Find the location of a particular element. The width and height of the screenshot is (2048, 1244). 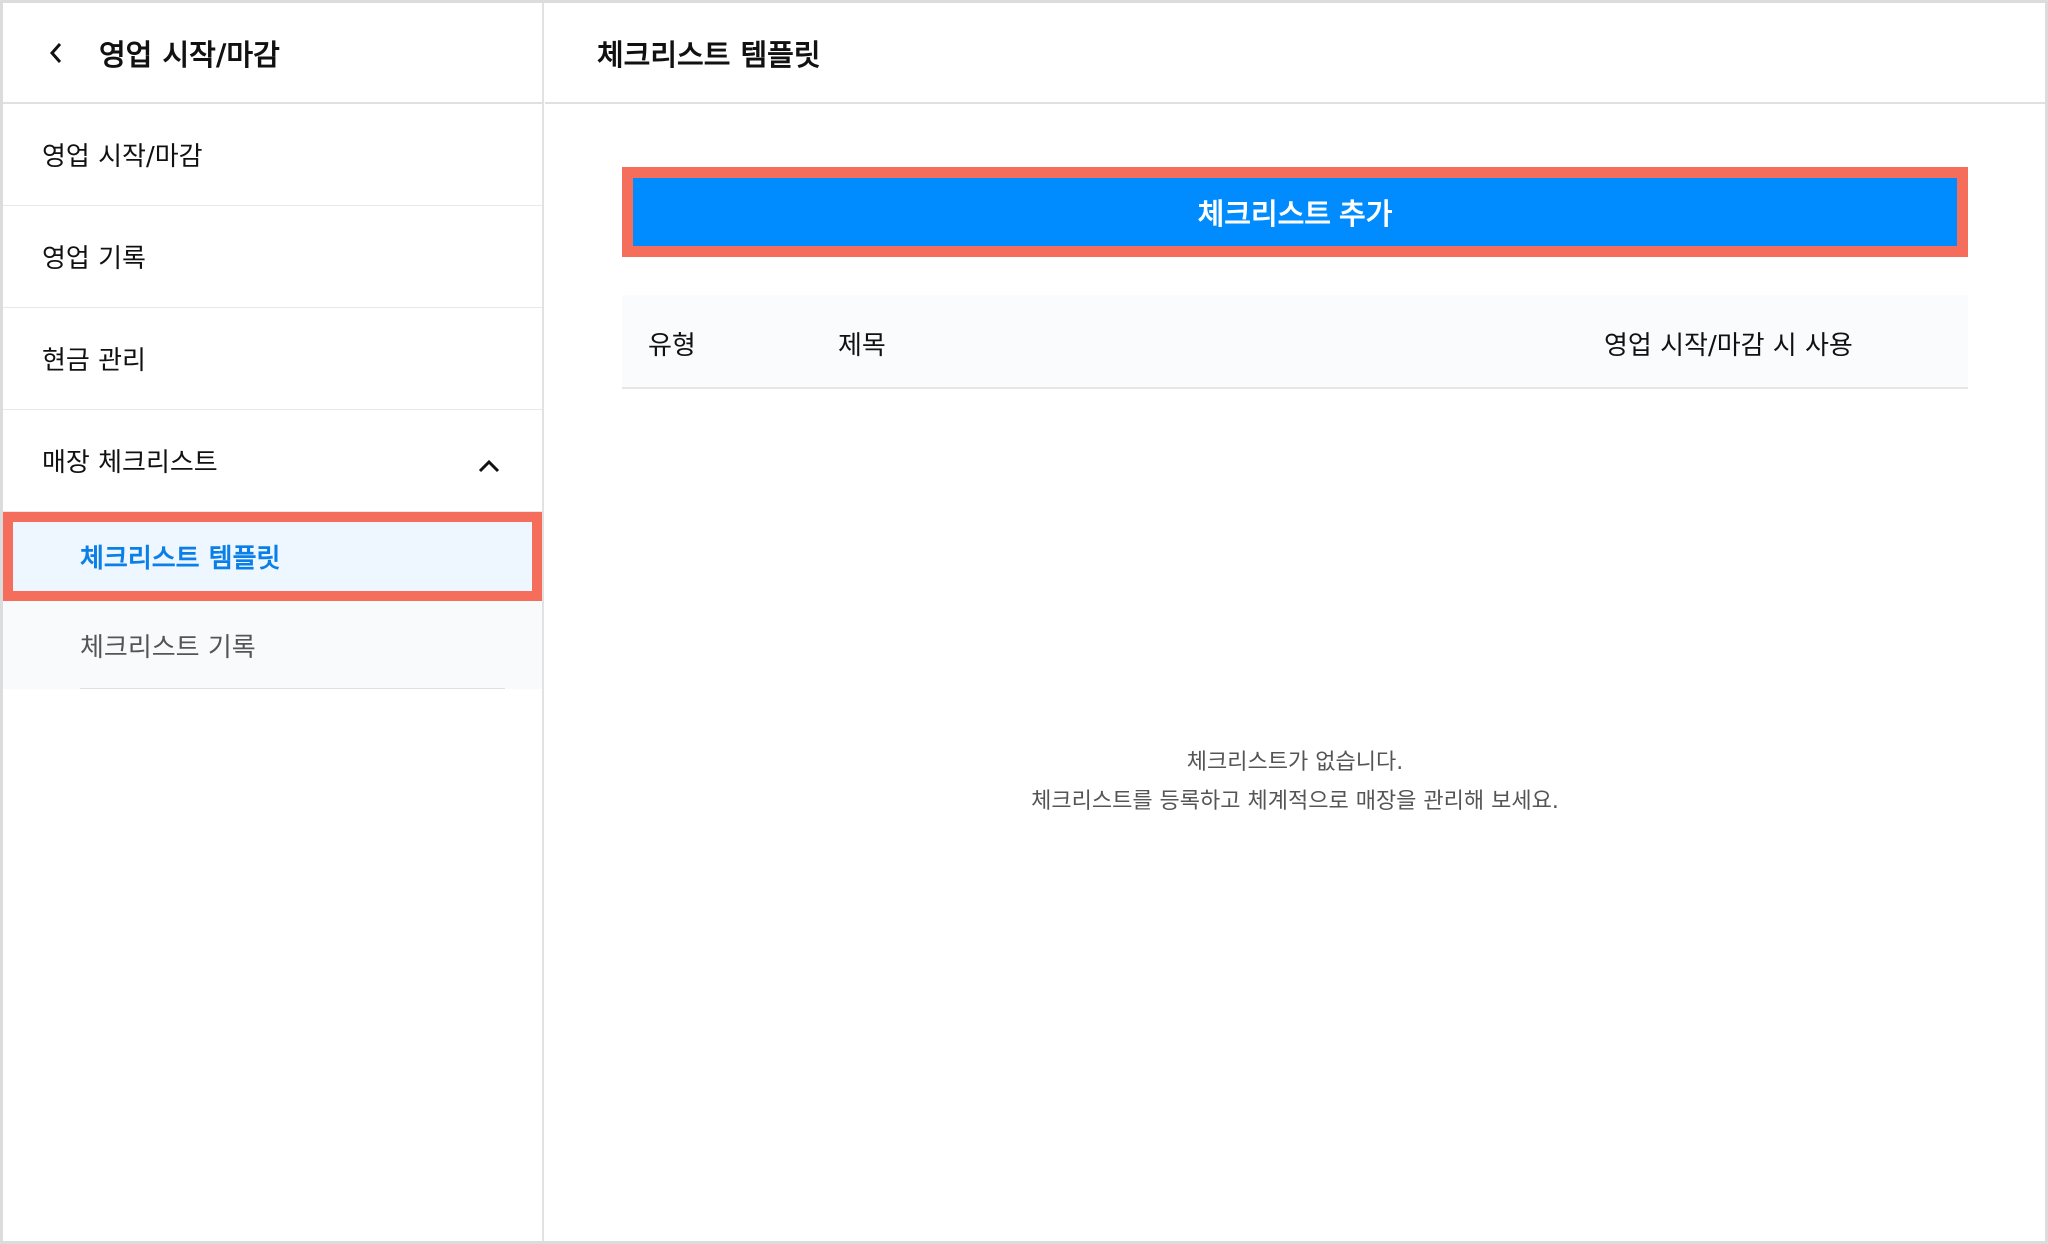

column-title: 제목 is located at coordinates (862, 346).